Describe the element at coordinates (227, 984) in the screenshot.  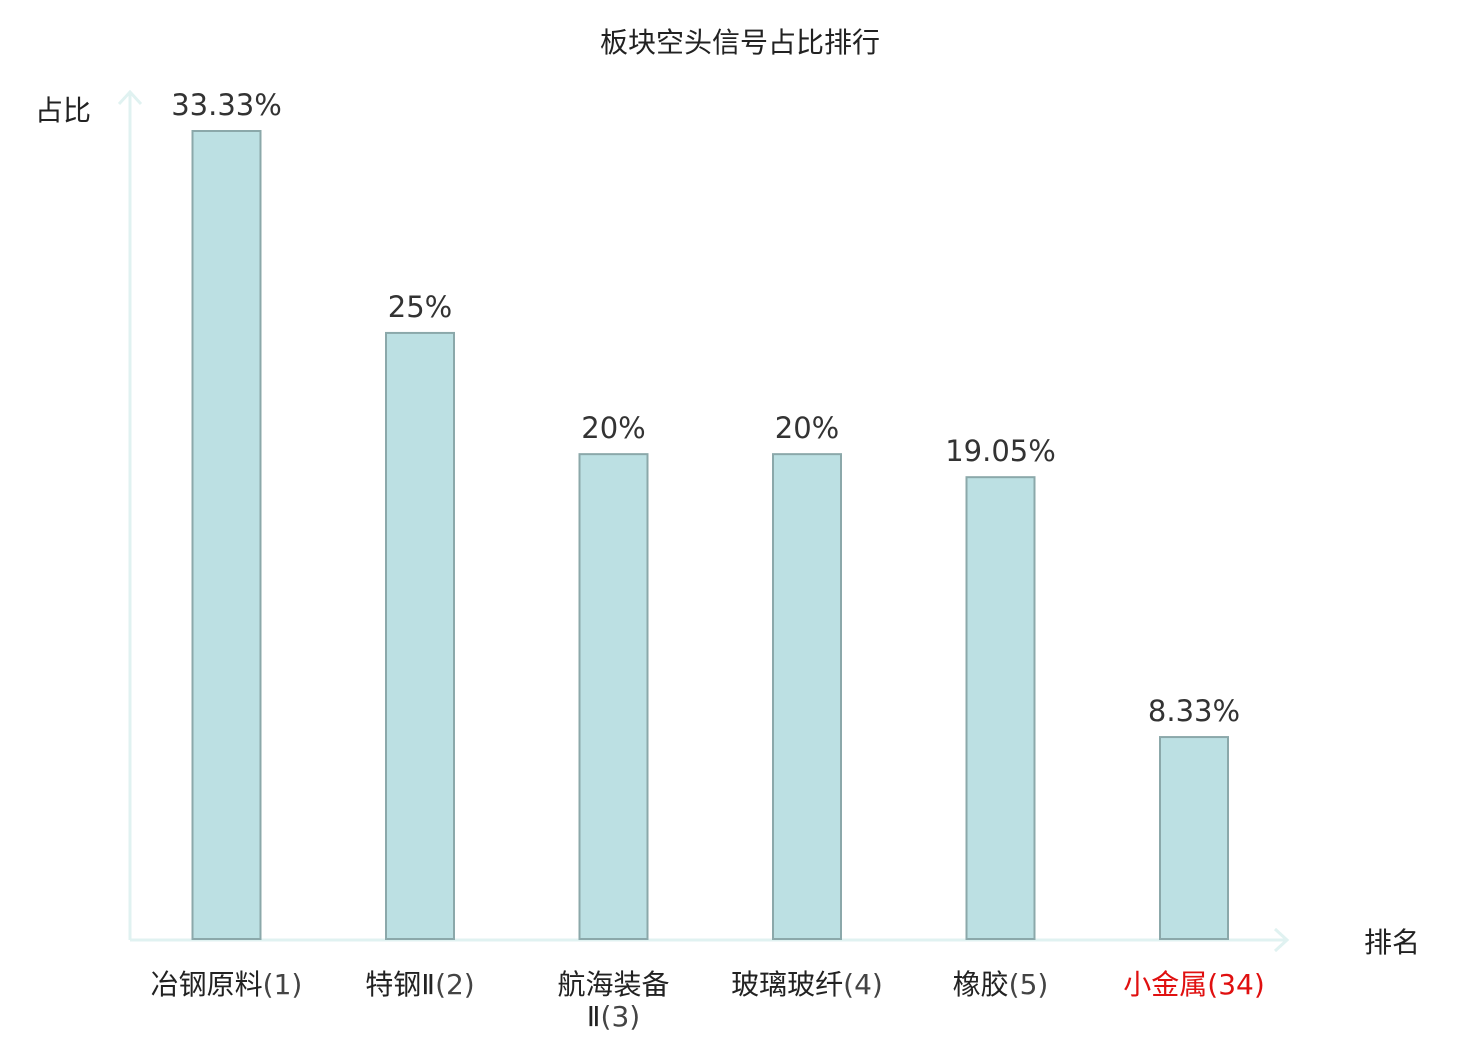
I see `x-tick-label: 冶钢原料(1)` at that location.